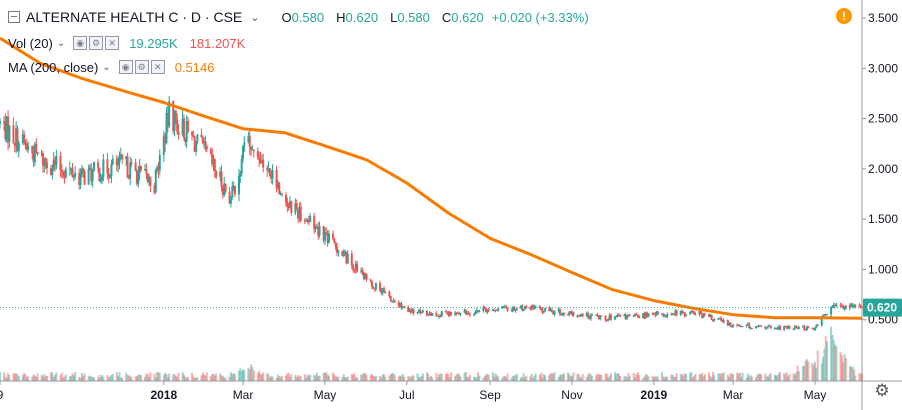 This screenshot has height=410, width=902. I want to click on symbol-title: ALTERNATE HEALTH C · D · CSE, so click(134, 17).